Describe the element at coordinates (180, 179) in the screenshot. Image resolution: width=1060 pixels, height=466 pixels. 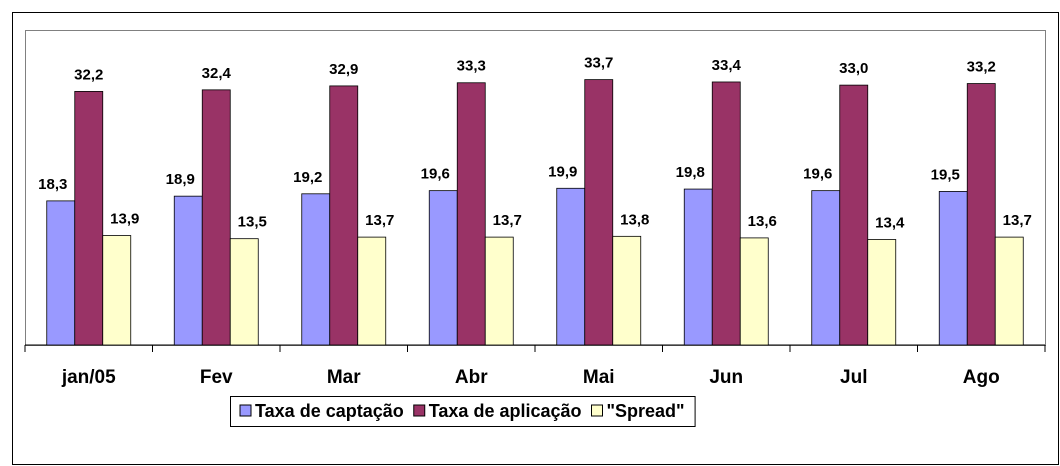
I see `value-label: 18,9` at that location.